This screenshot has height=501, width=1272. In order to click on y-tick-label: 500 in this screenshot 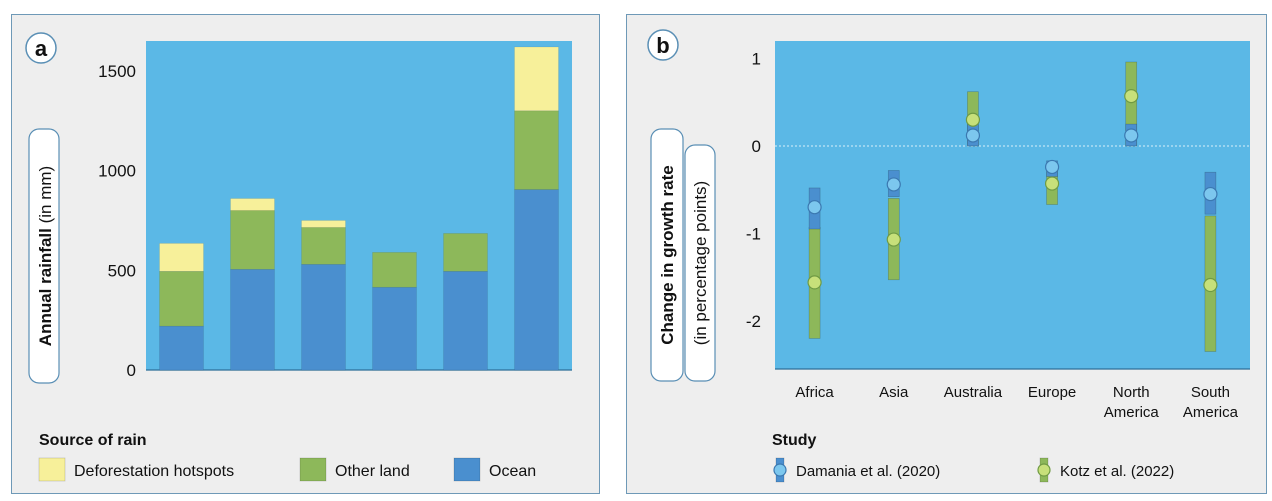, I will do `click(122, 270)`.